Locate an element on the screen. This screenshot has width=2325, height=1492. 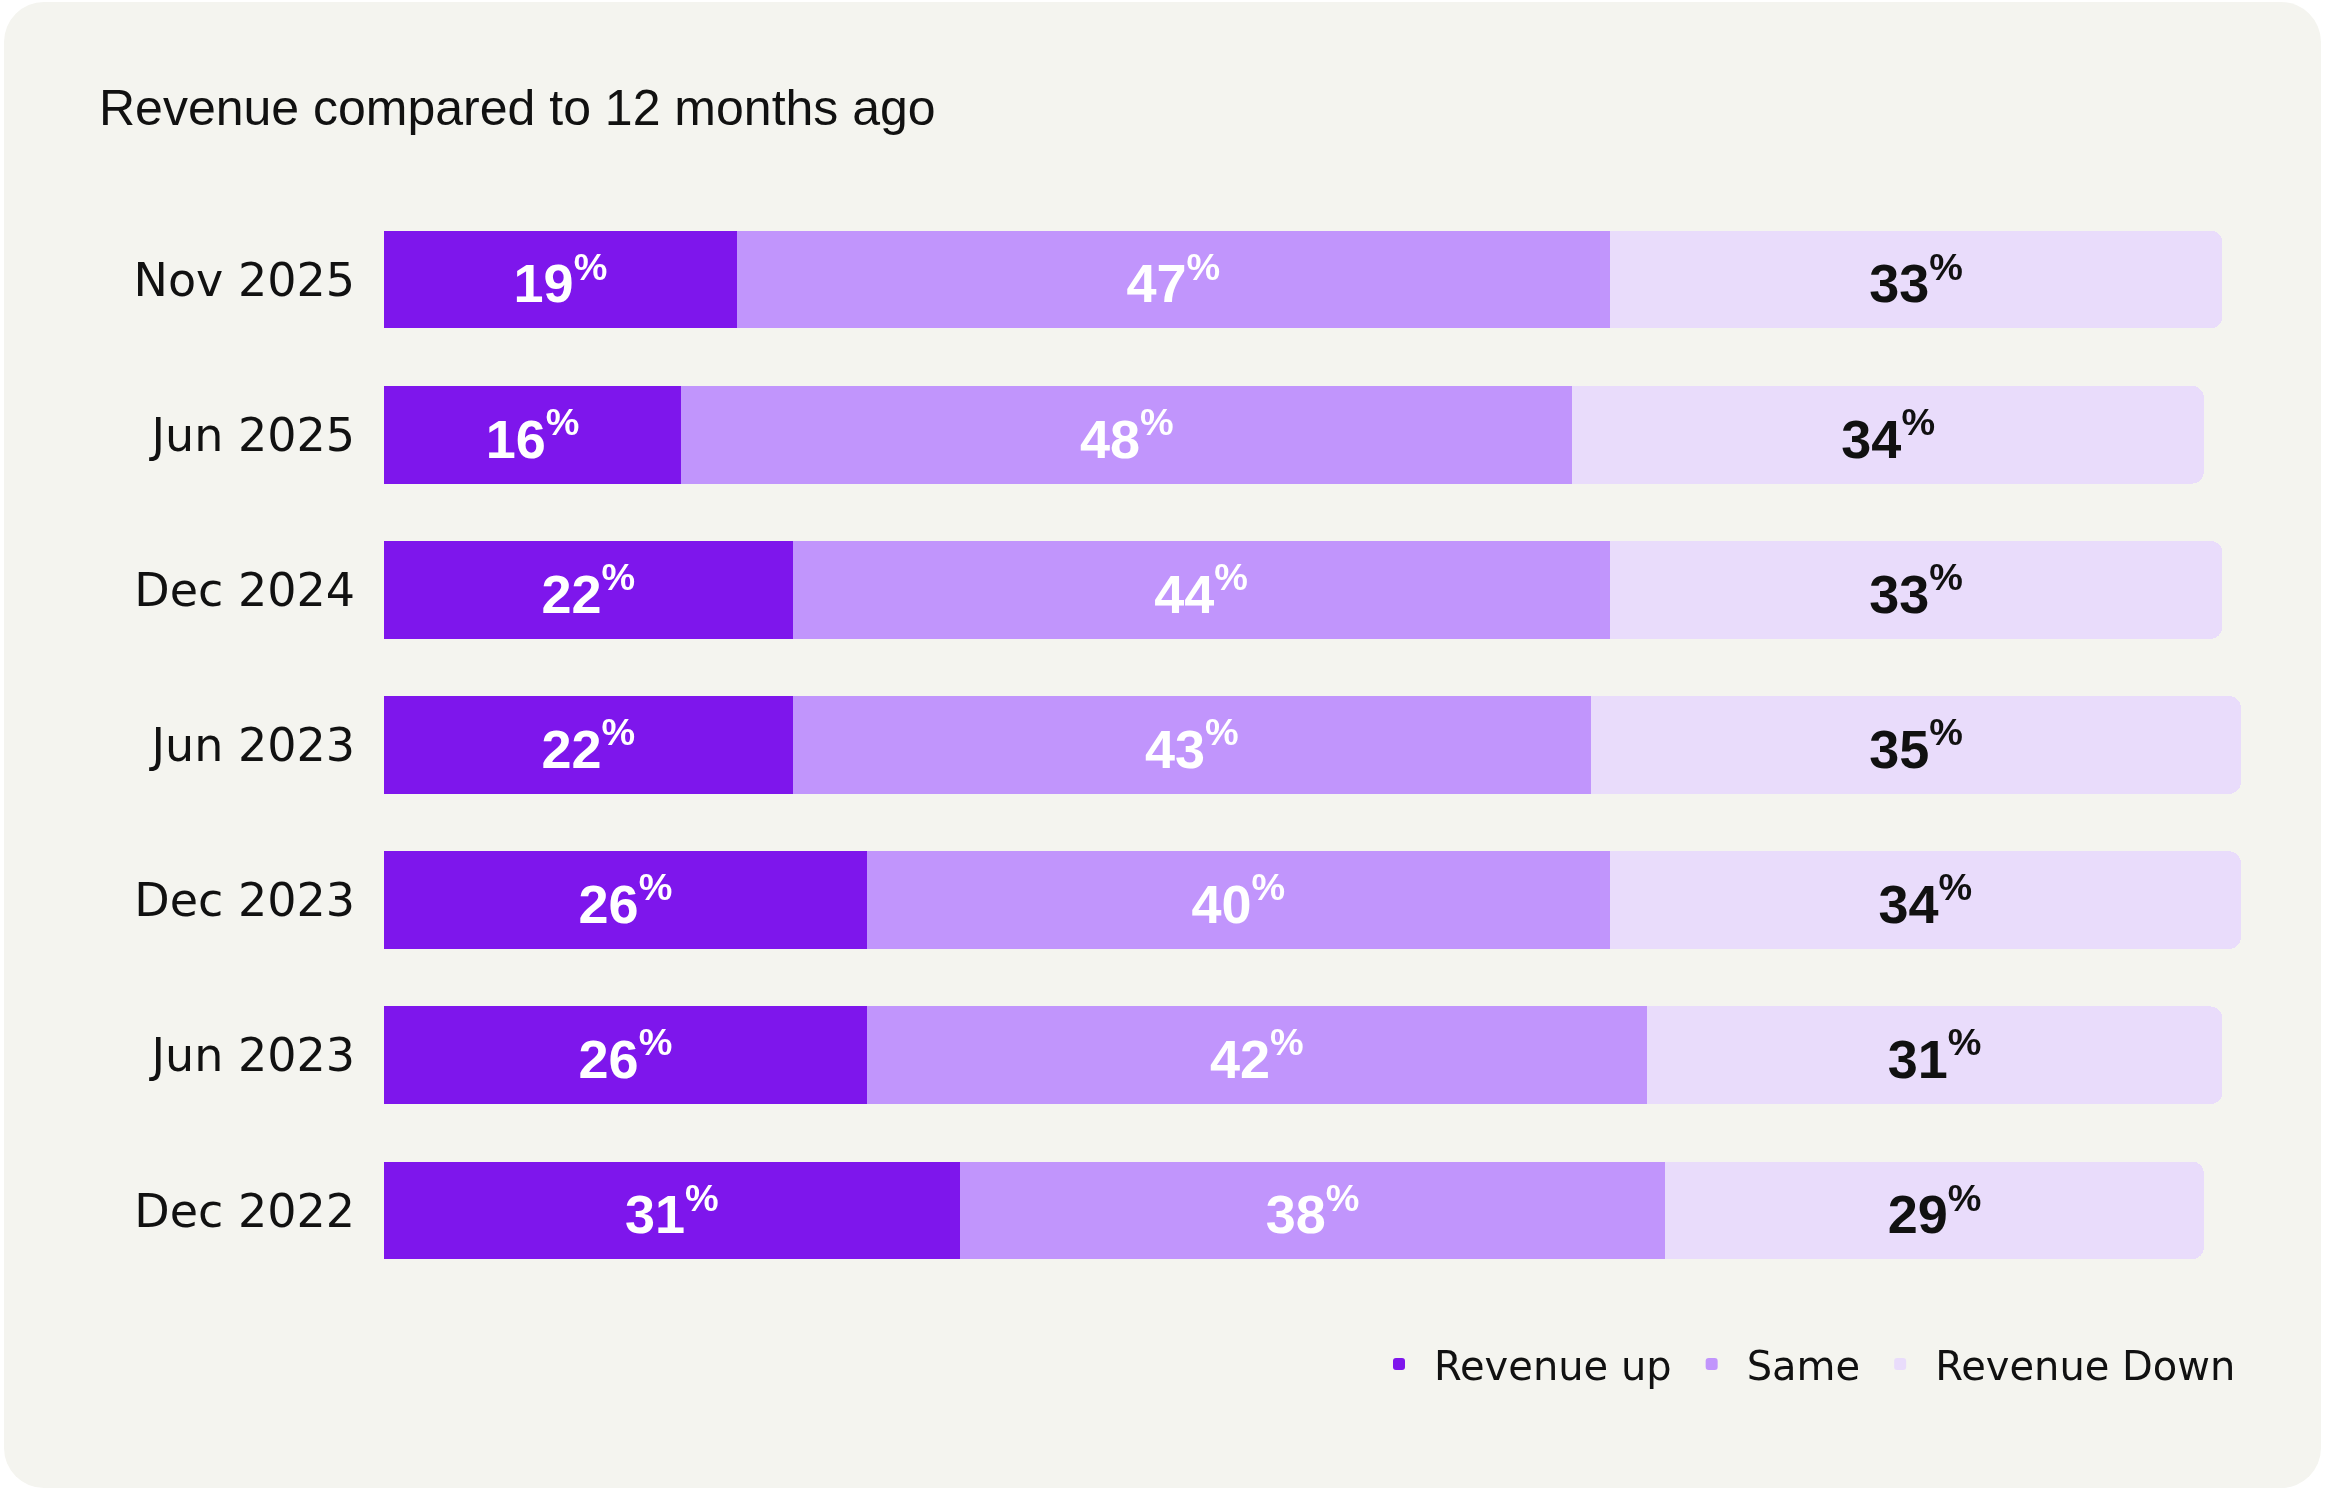
data-label: 19$^{%}$ is located at coordinates (560, 279).